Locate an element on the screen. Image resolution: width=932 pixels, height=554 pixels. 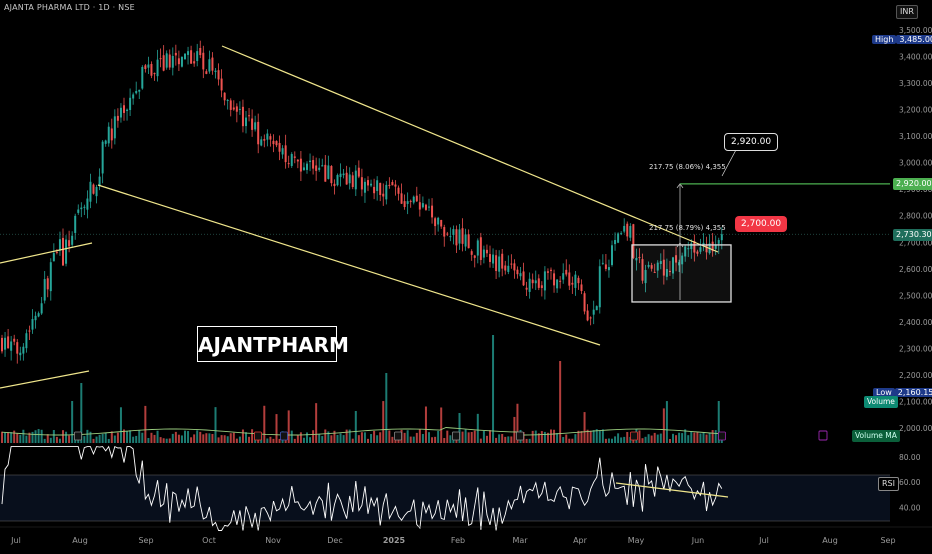
target-callout-pointer is located at coordinates (729, 162).